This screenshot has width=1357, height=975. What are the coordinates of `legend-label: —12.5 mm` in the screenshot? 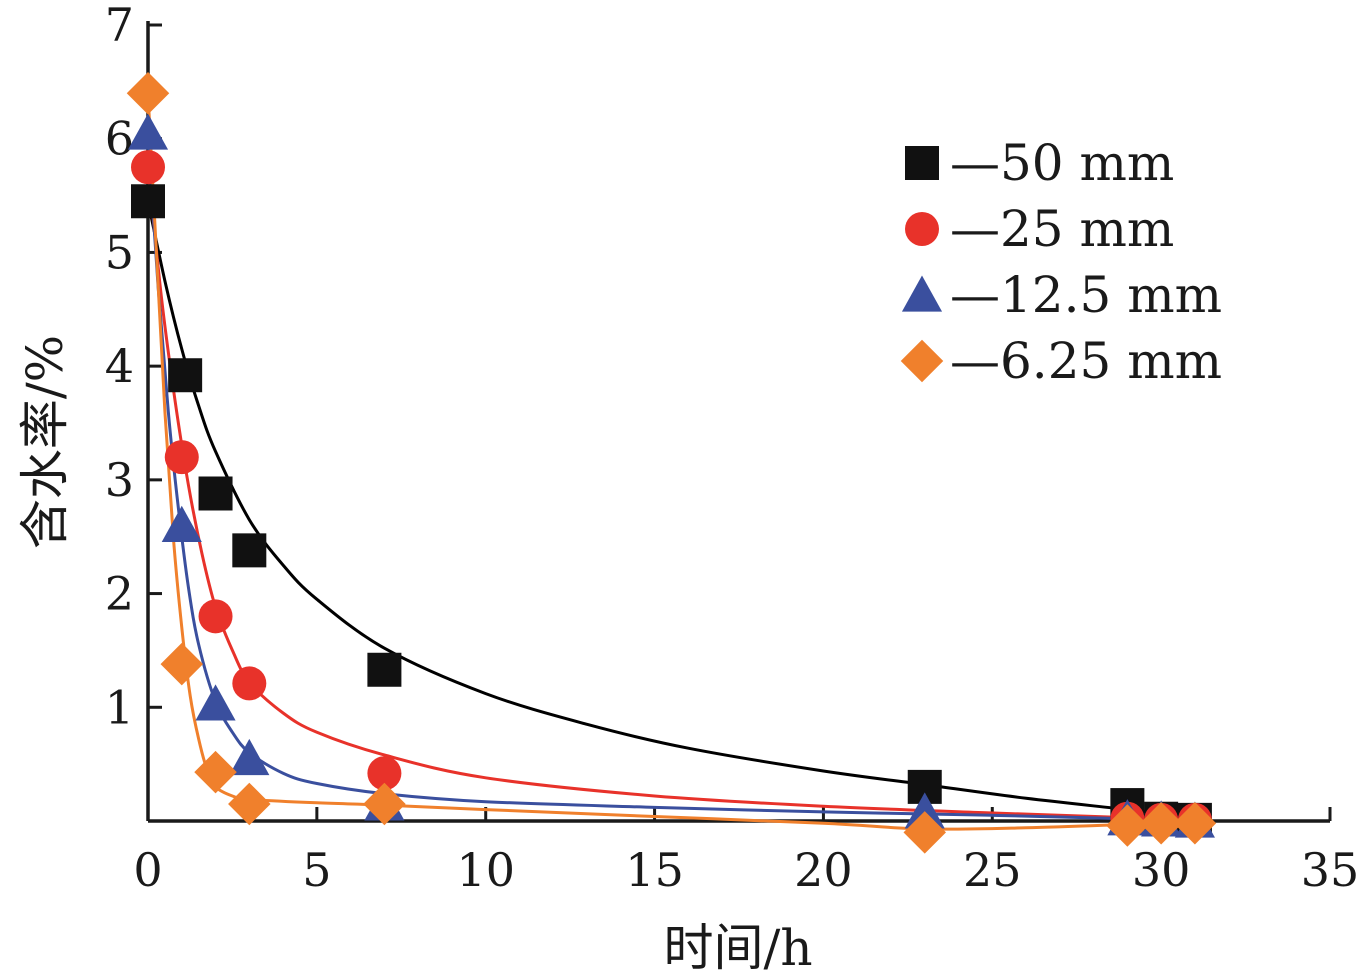 It's located at (1086, 295).